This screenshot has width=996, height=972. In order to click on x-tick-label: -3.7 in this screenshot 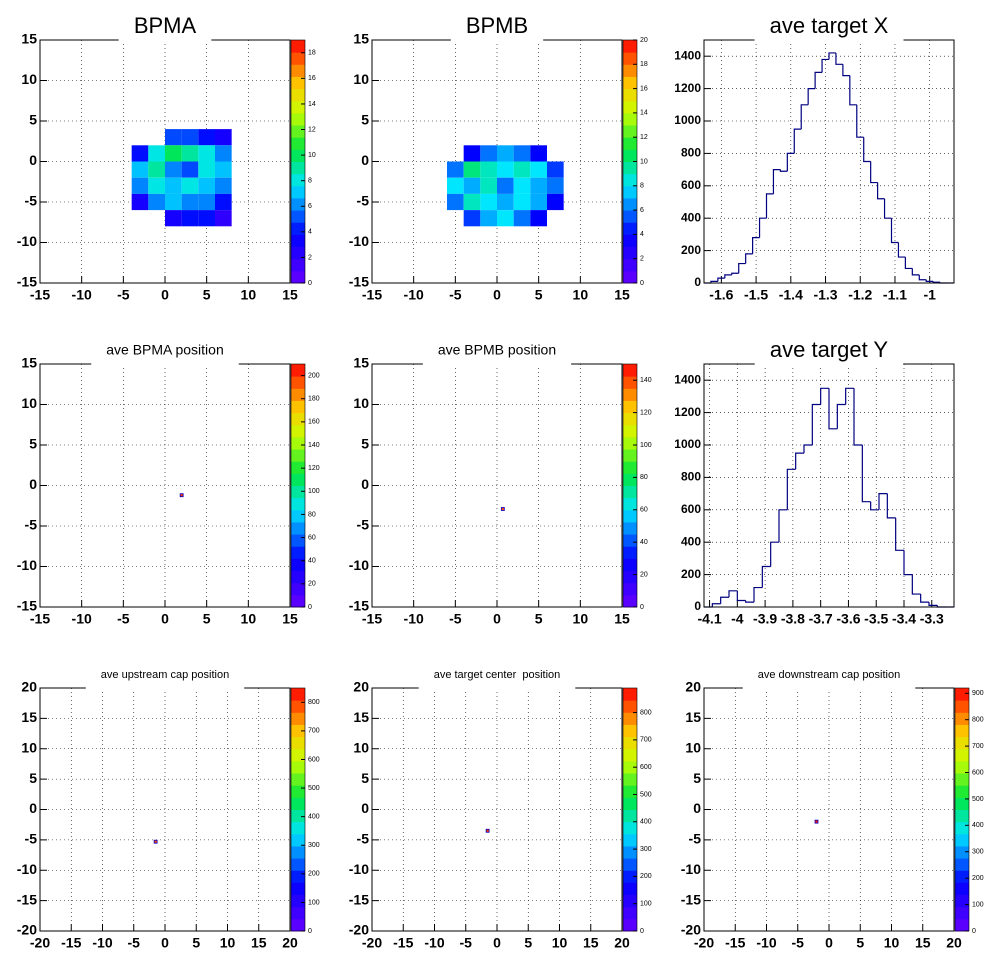, I will do `click(821, 619)`.